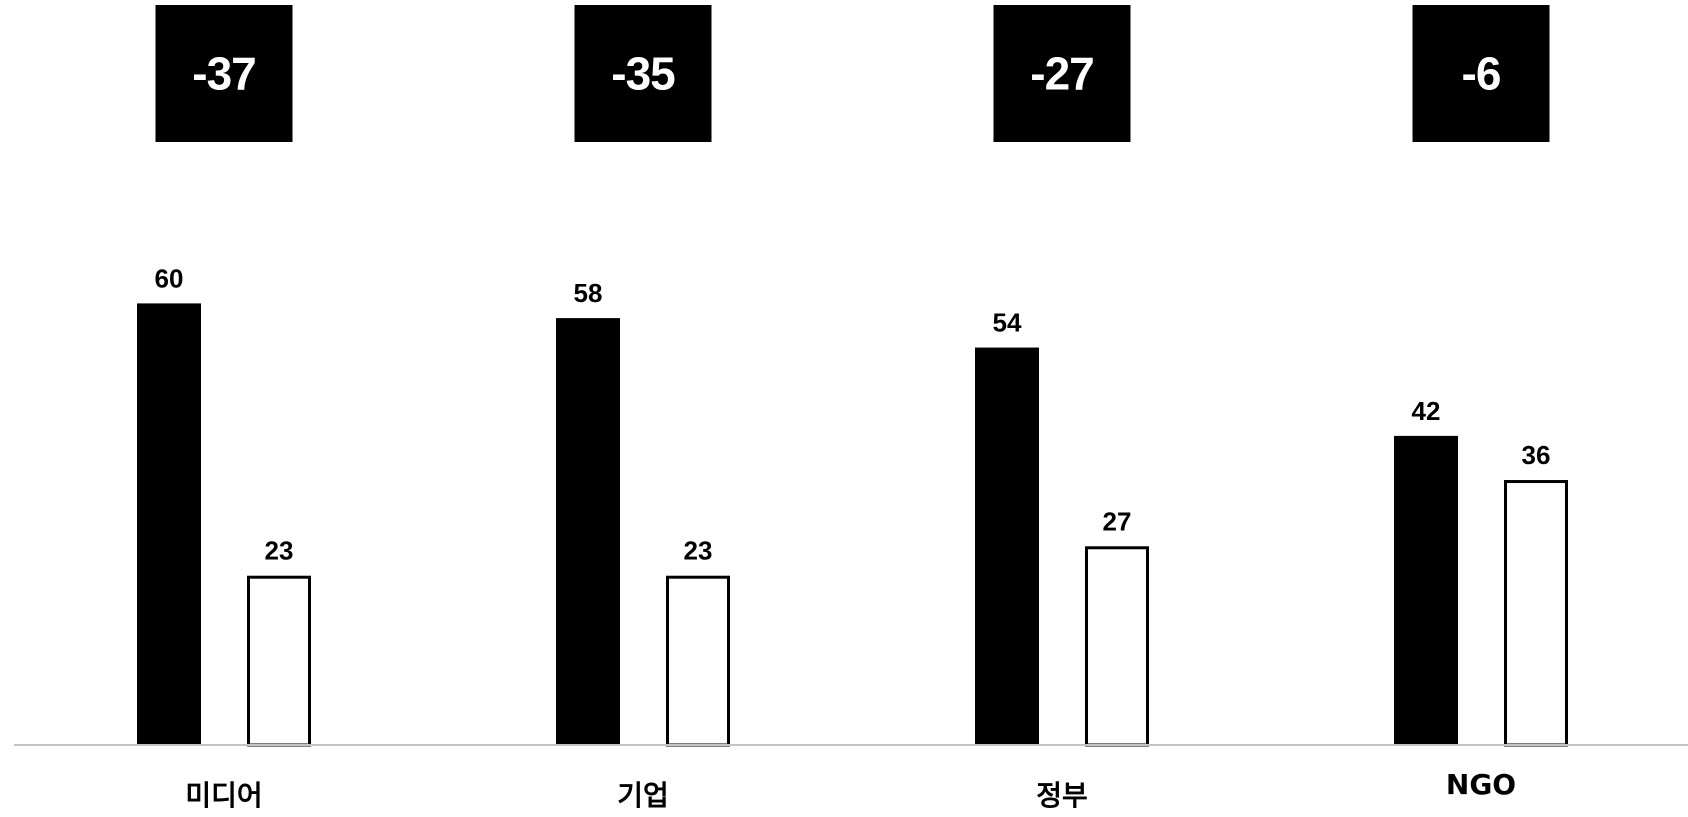 This screenshot has height=817, width=1688. I want to click on difference-label: -27, so click(1061, 74).